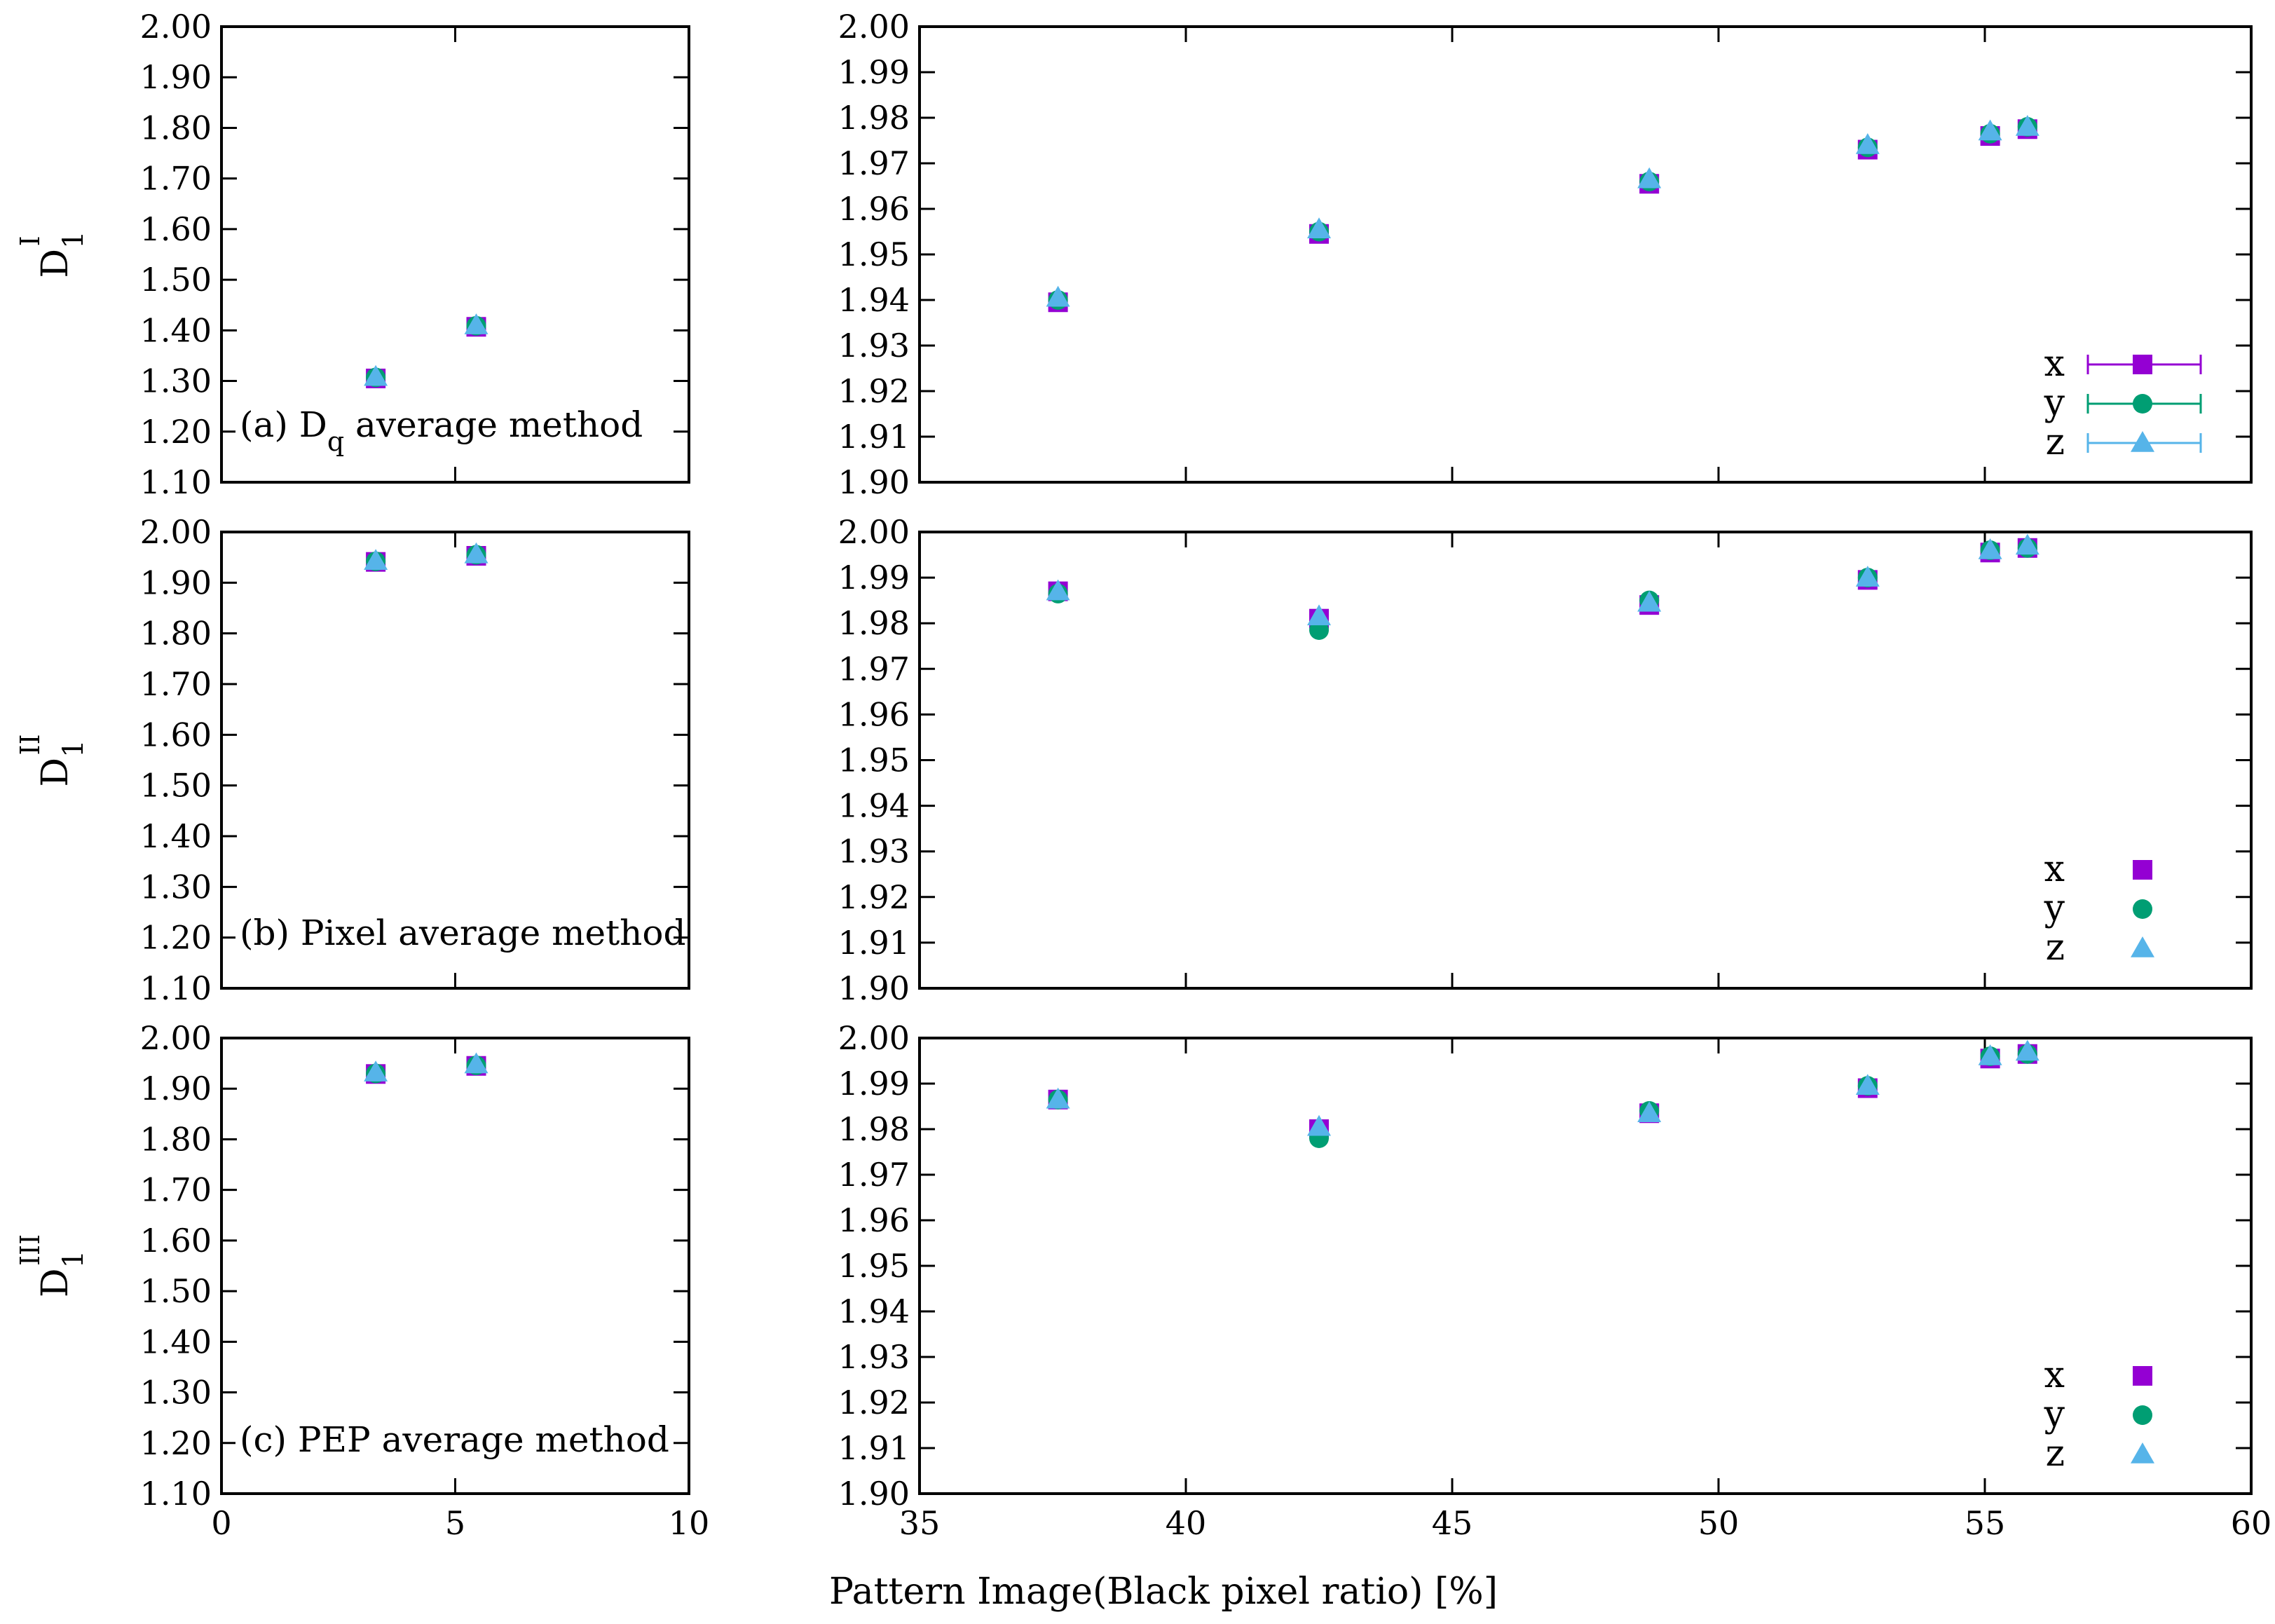 The width and height of the screenshot is (2275, 1624). Describe the element at coordinates (1985, 1523) in the screenshot. I see `x-tick-label: 55` at that location.